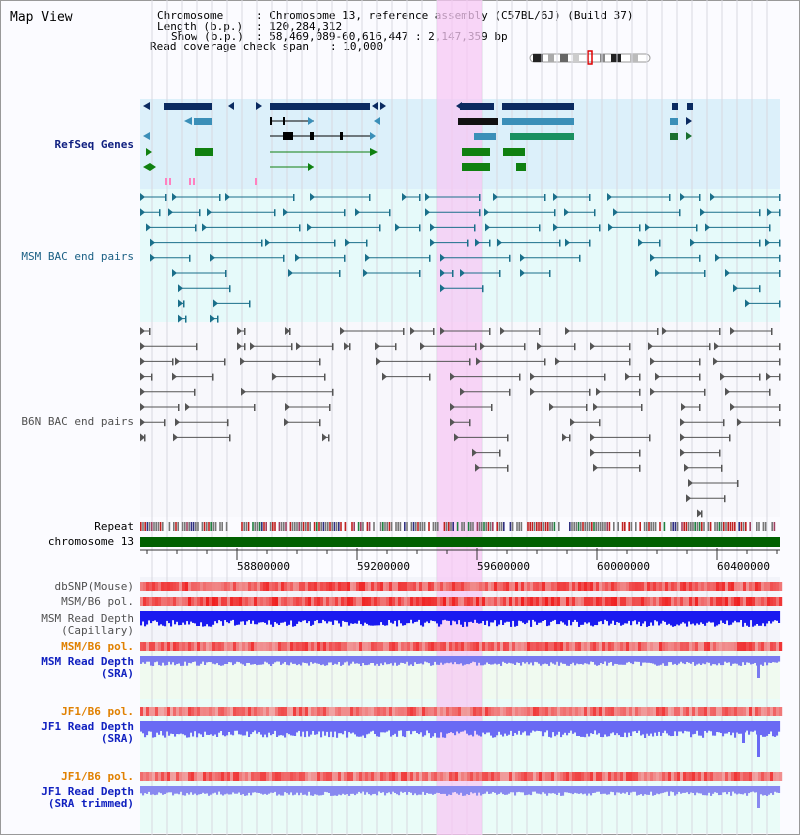 Image resolution: width=800 pixels, height=835 pixels. What do you see at coordinates (356, 46) in the screenshot?
I see `coverage-value: : 10,000` at bounding box center [356, 46].